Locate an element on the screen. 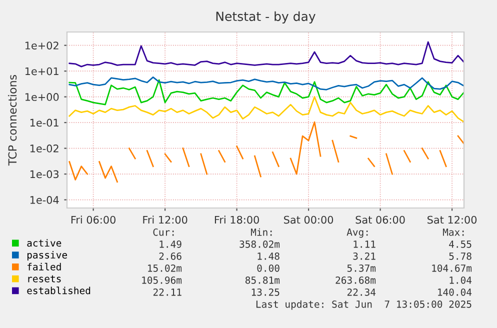 The height and width of the screenshot is (328, 497). text: 22.34 is located at coordinates (361, 292).